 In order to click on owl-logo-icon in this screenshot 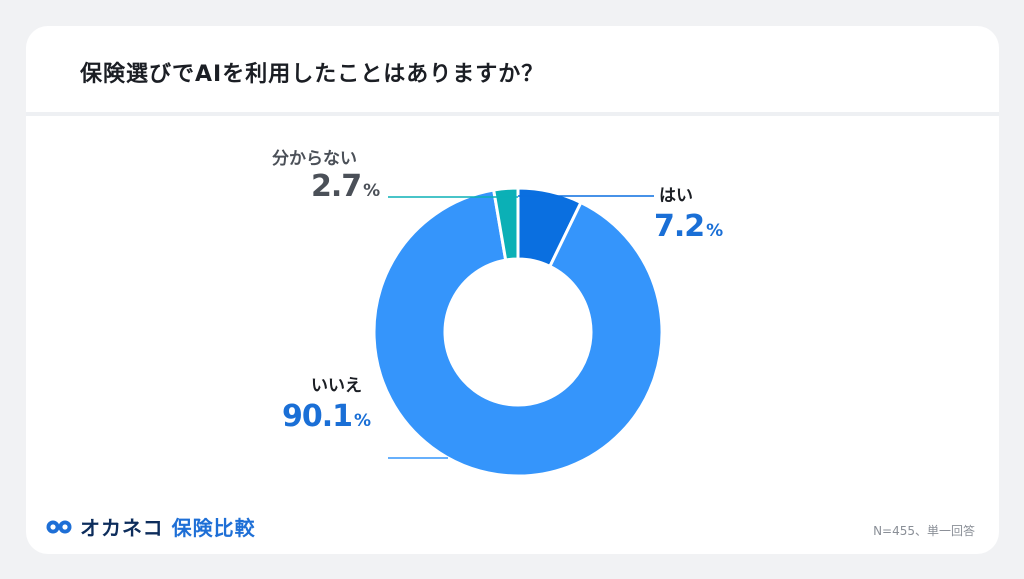, I will do `click(59, 526)`.